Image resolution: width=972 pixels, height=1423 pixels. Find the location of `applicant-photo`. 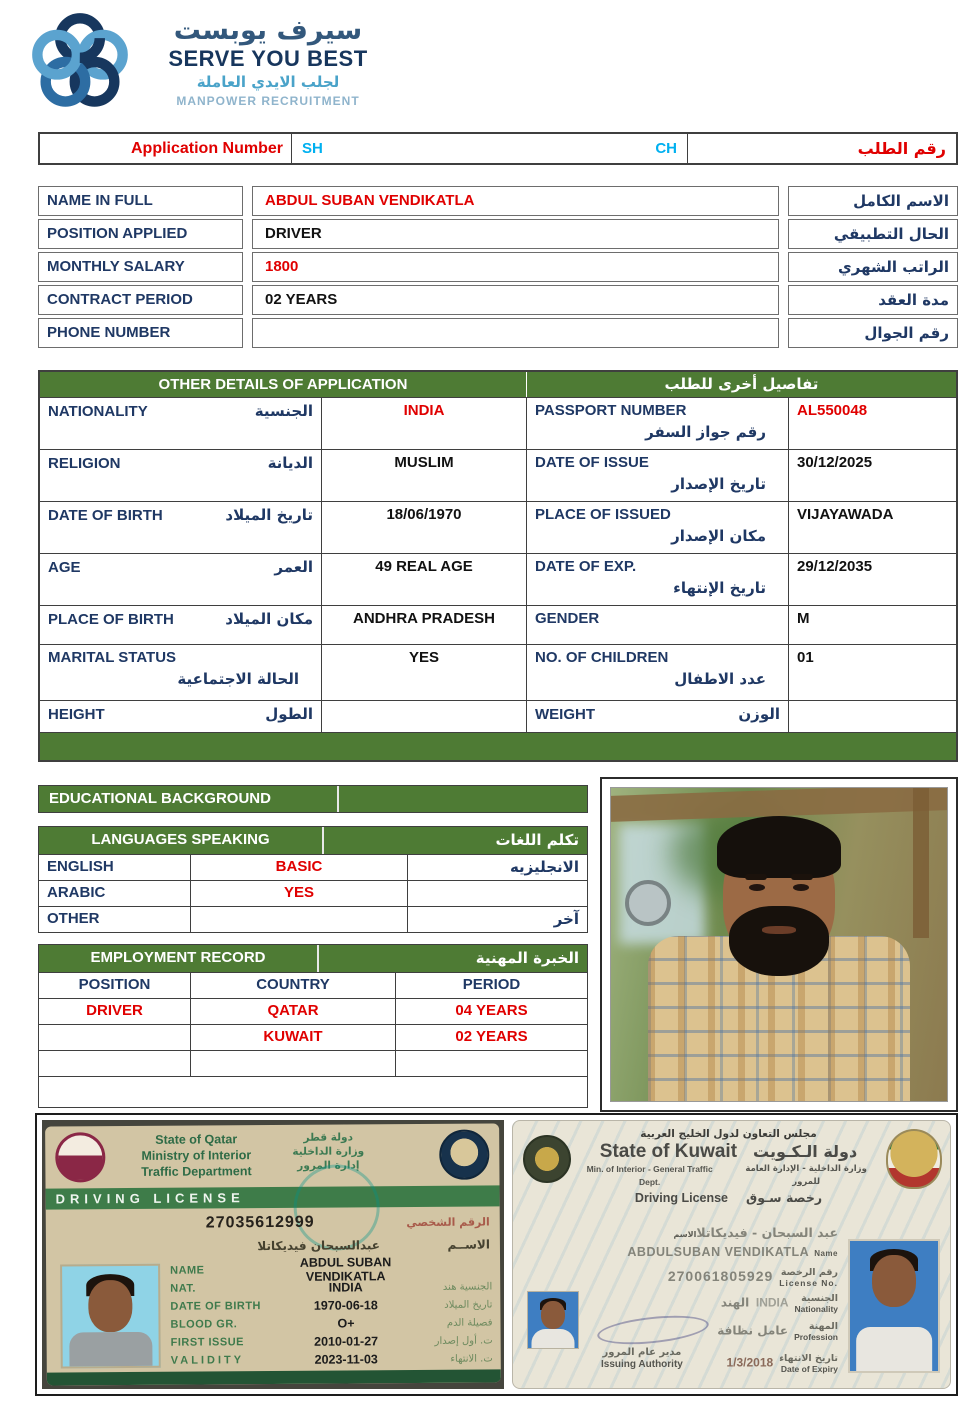

applicant-photo is located at coordinates (779, 944).